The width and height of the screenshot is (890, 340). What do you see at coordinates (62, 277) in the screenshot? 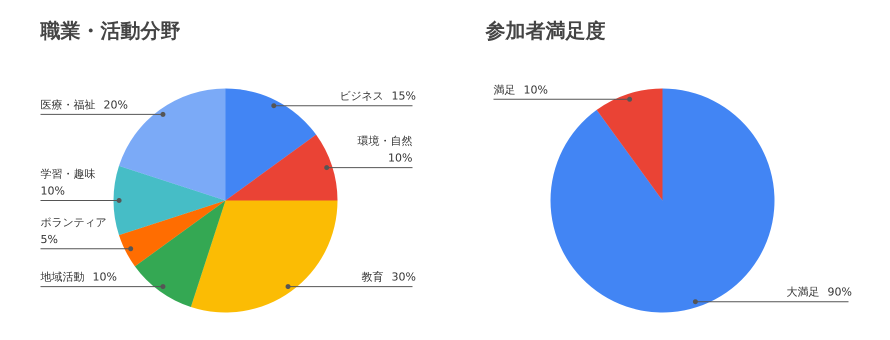
I see `slice-label: 地域活動` at bounding box center [62, 277].